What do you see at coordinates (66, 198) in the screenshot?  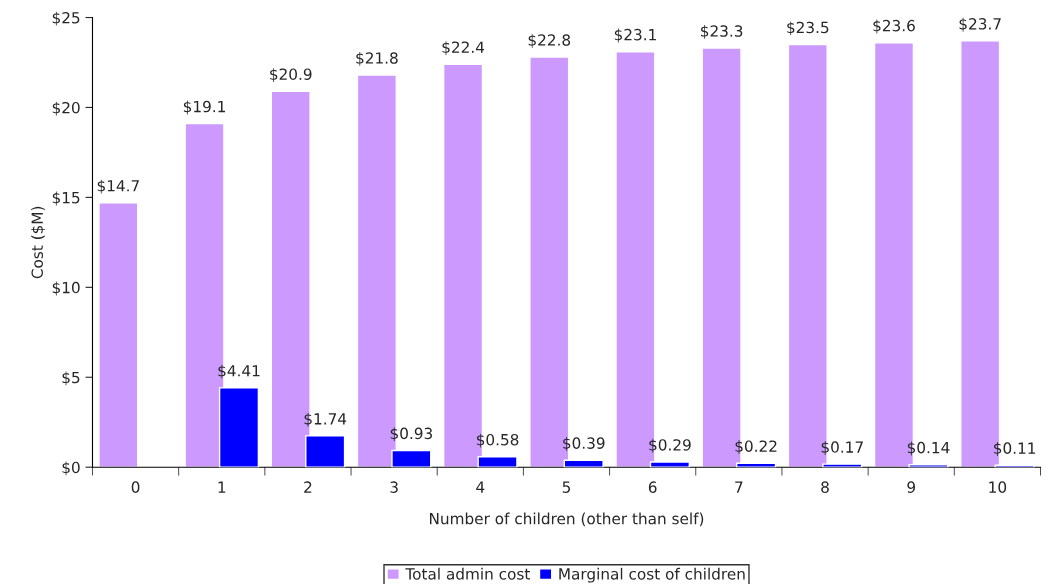 I see `y-tick-label: $15` at bounding box center [66, 198].